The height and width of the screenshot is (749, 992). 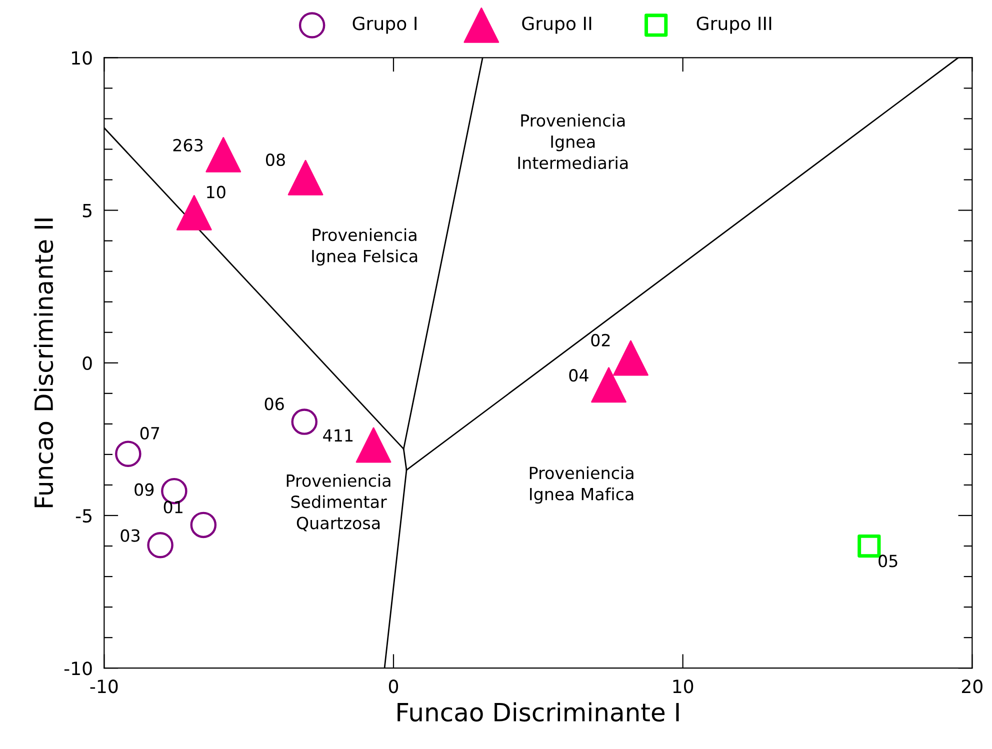 I want to click on x-tick-label: 0, so click(x=393, y=687).